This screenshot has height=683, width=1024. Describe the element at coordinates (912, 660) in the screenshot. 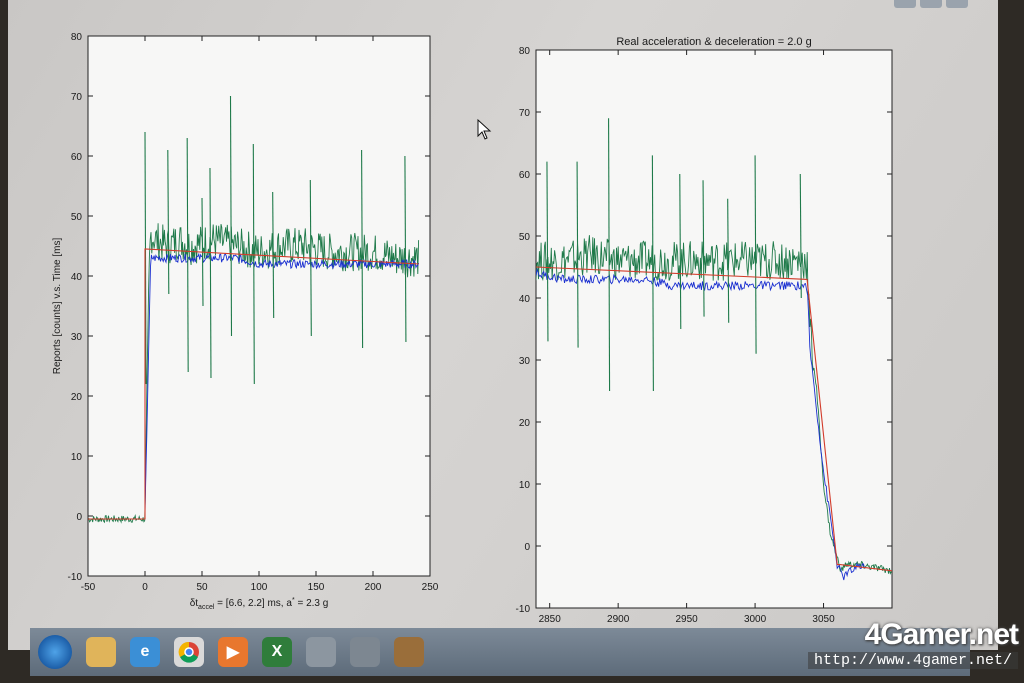

I see `watermark-url: http://www.4gamer.net/` at that location.